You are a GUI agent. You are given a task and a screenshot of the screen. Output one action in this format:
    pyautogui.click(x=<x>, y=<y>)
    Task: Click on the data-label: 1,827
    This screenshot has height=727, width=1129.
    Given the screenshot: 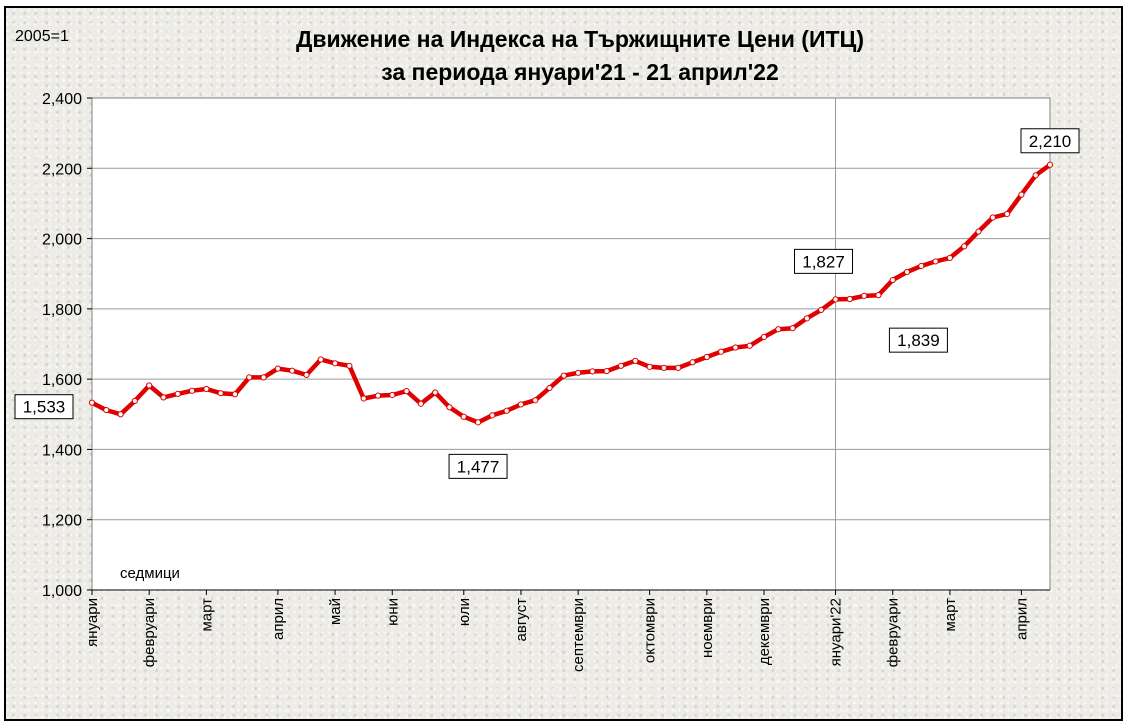 What is the action you would take?
    pyautogui.click(x=823, y=261)
    